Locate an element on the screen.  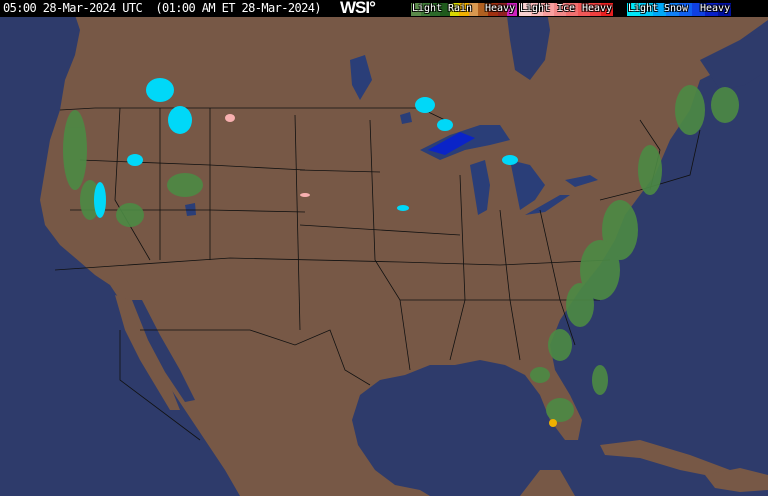
rain-heavy-label: Heavy is located at coordinates (500, 8).